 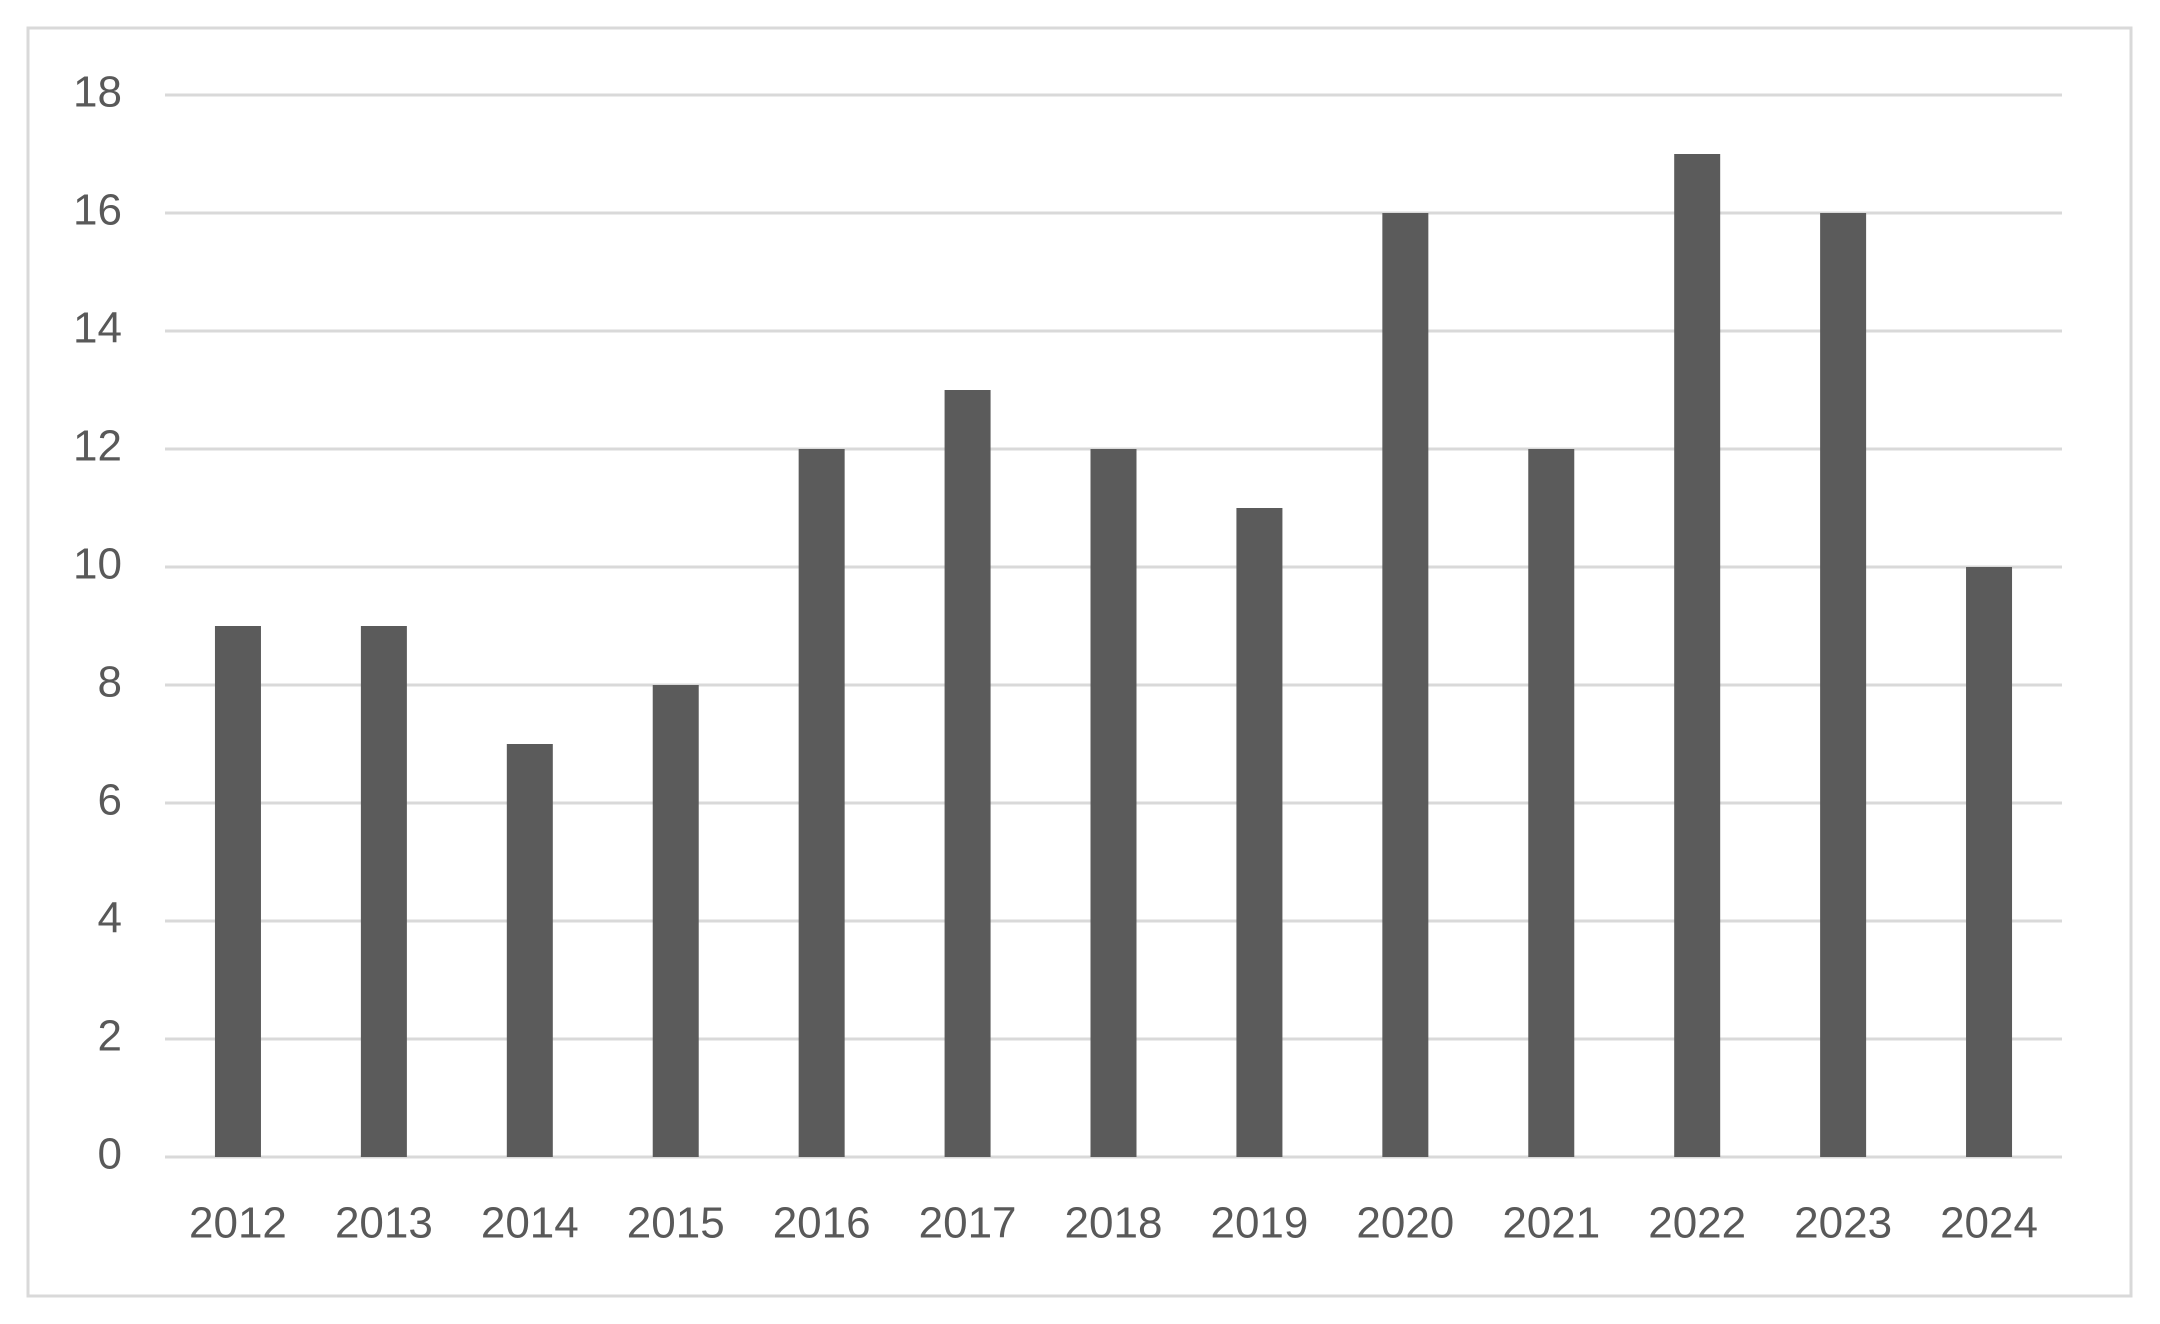 I want to click on x-tick-label: 2020, so click(x=1405, y=1223).